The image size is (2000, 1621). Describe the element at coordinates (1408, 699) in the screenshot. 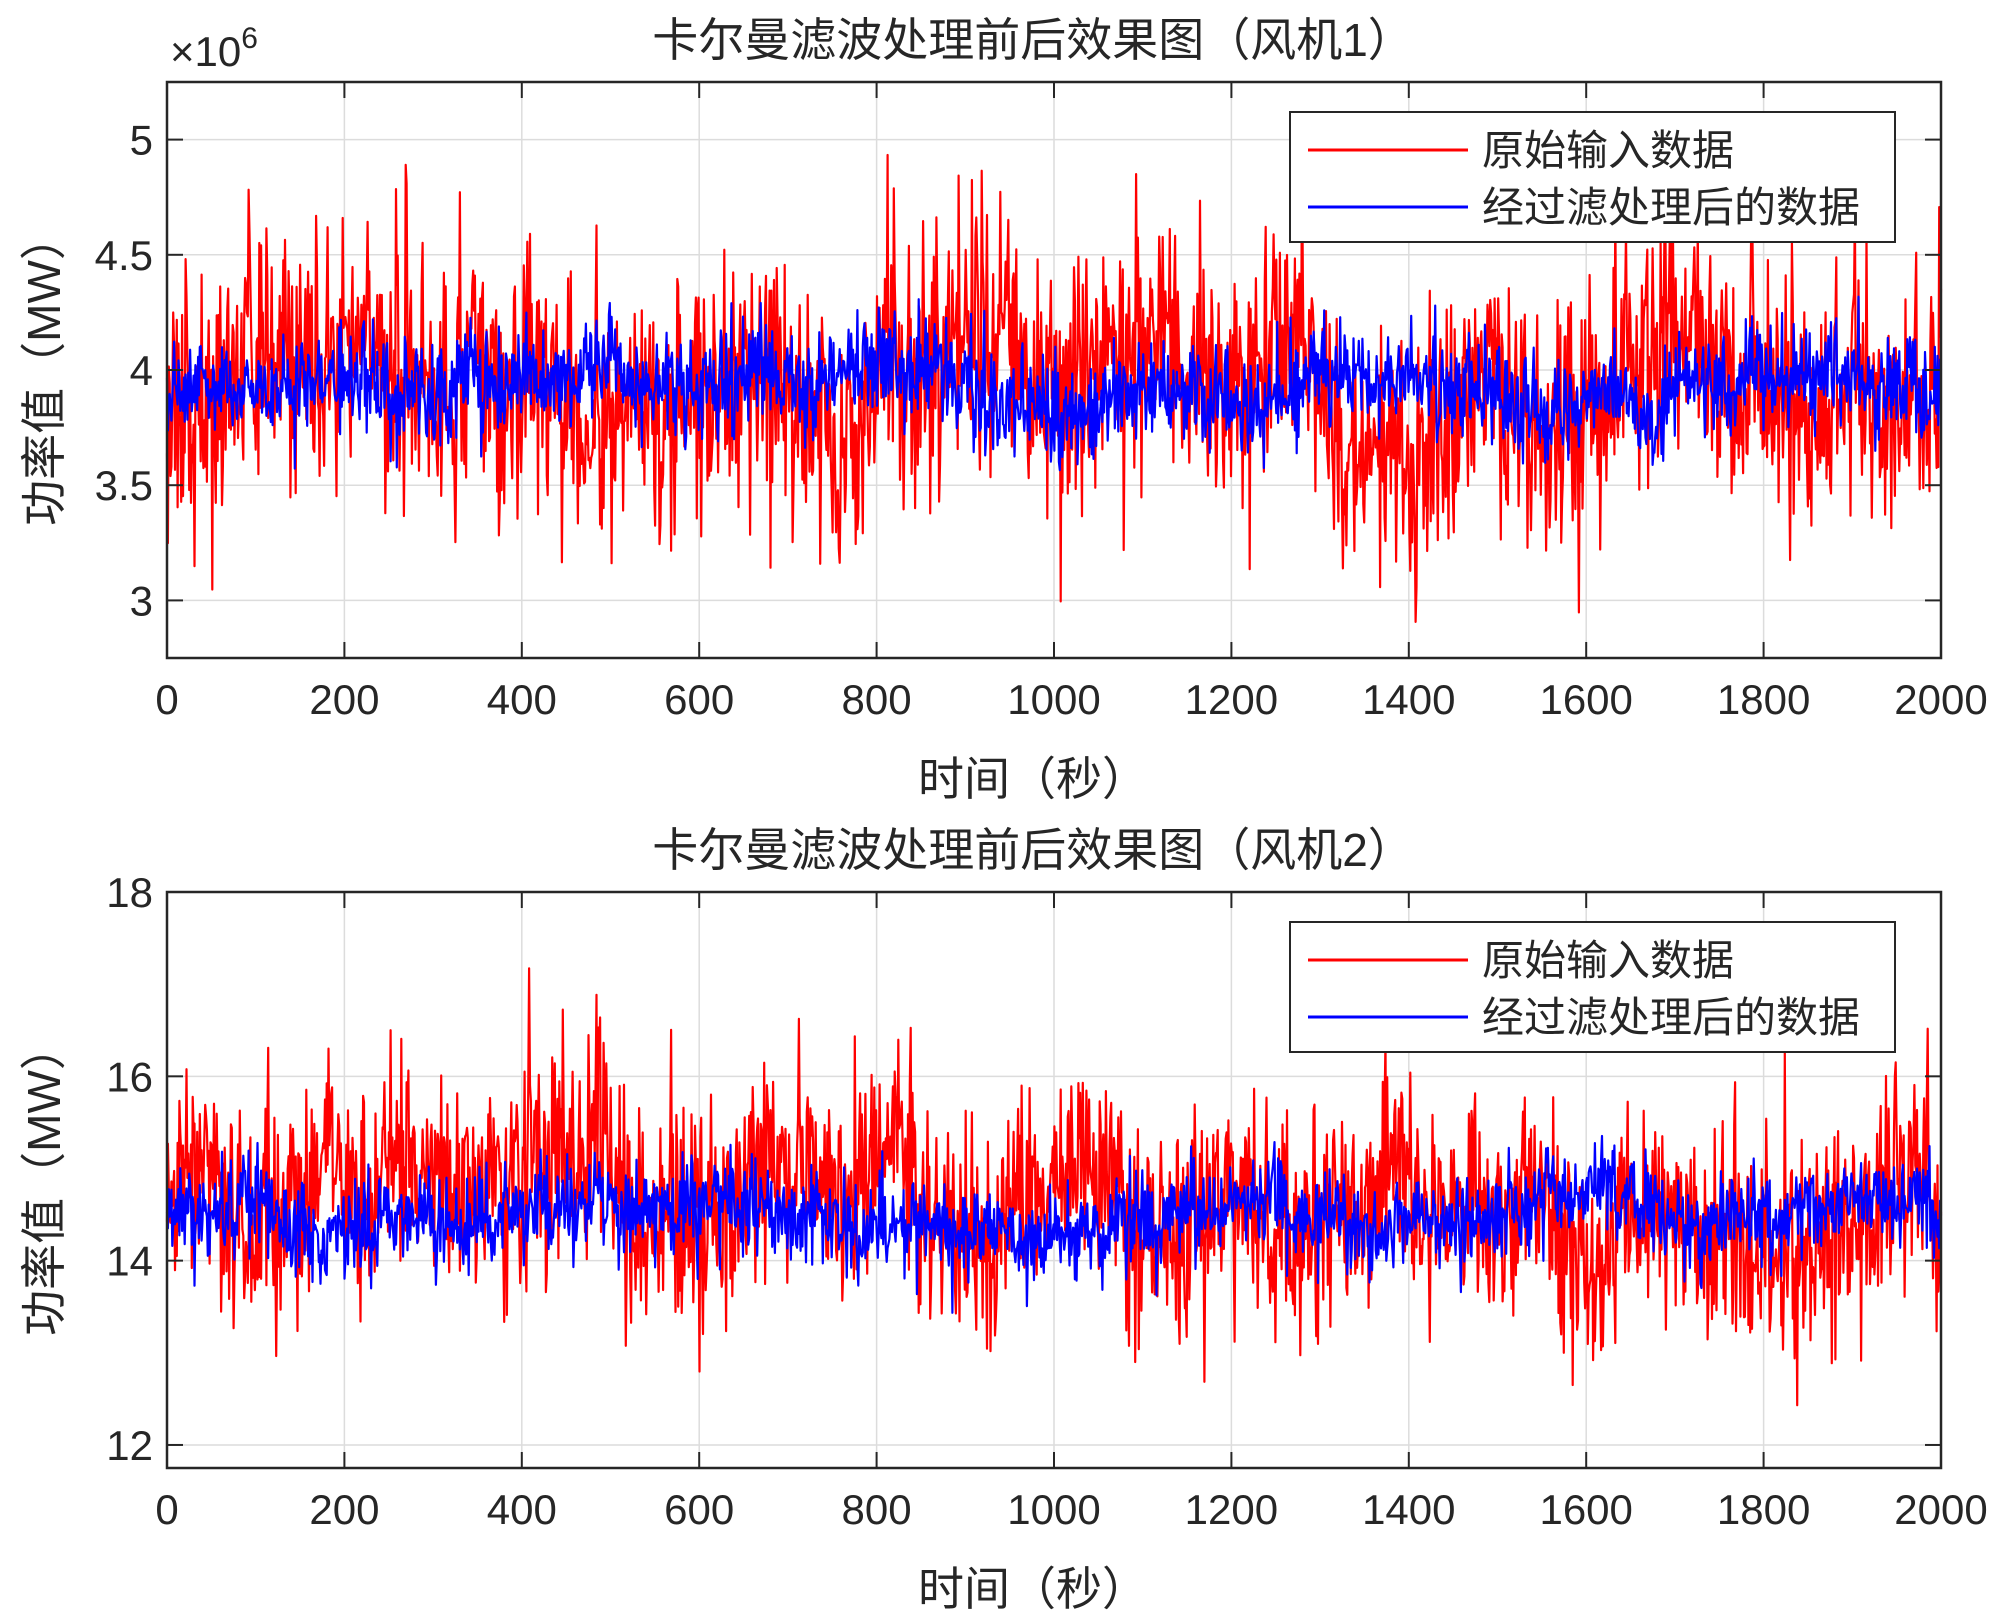

I see `chart-1-x-tick-label: 1400` at that location.